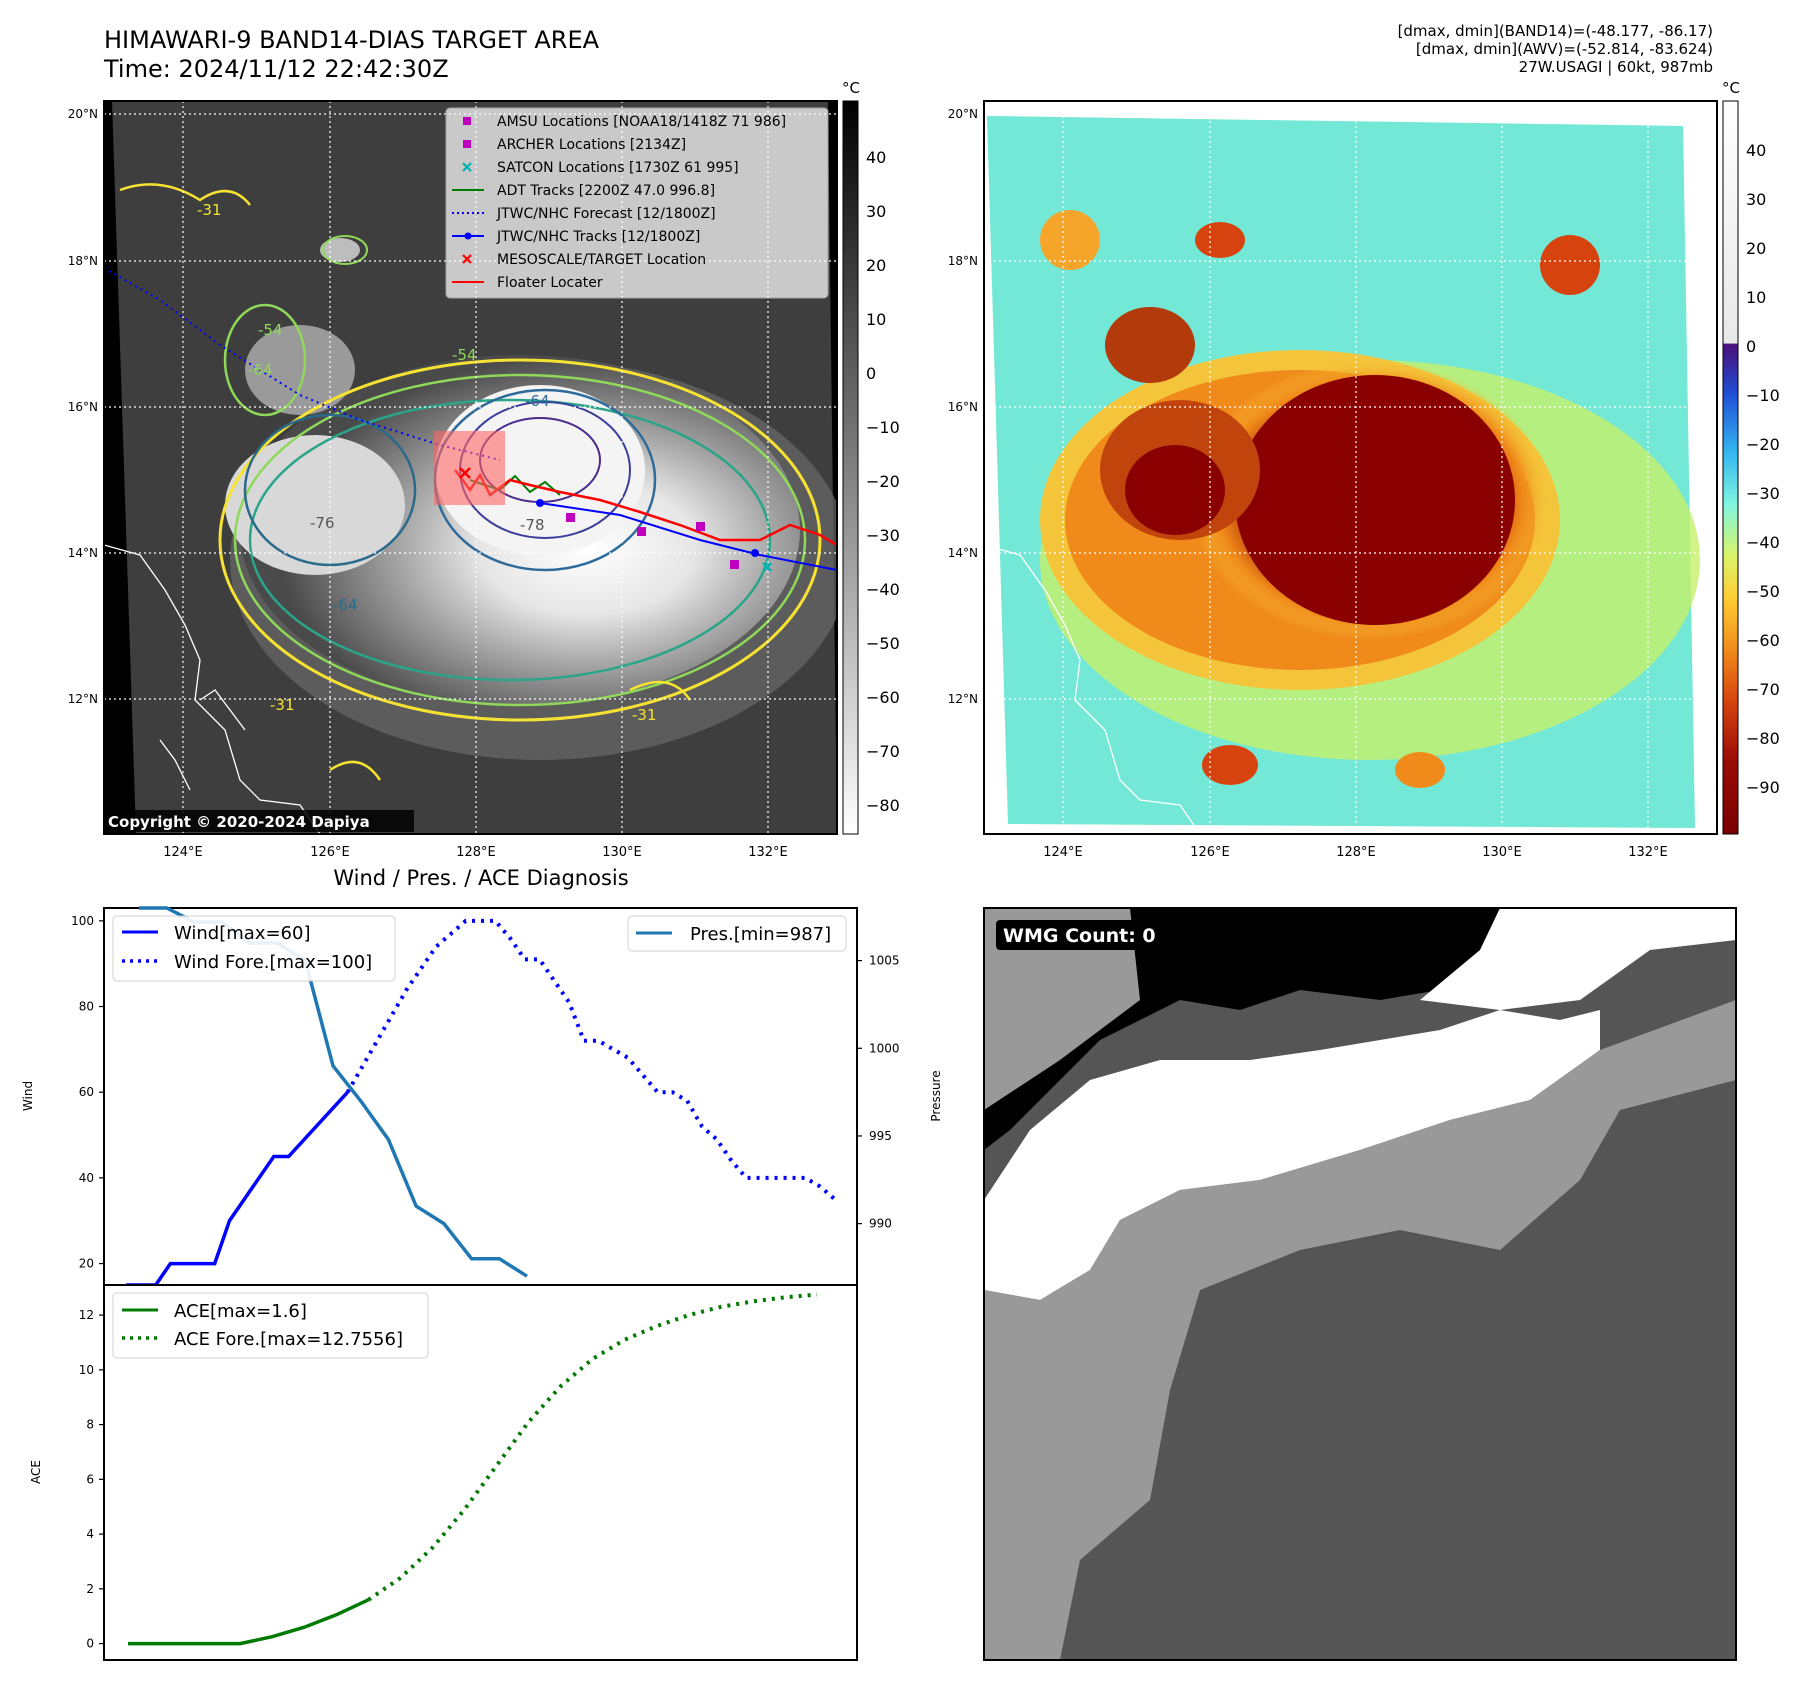 This screenshot has height=1690, width=1797. I want to click on contour-labels: -31 -54 -64 -64 -76 -64 -31 -31 -54 -78, so click(427, 462).